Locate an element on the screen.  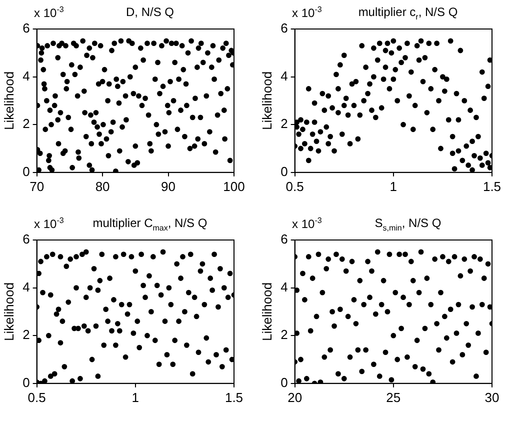
chart-title: D, N/S Q is located at coordinates (150, 12).